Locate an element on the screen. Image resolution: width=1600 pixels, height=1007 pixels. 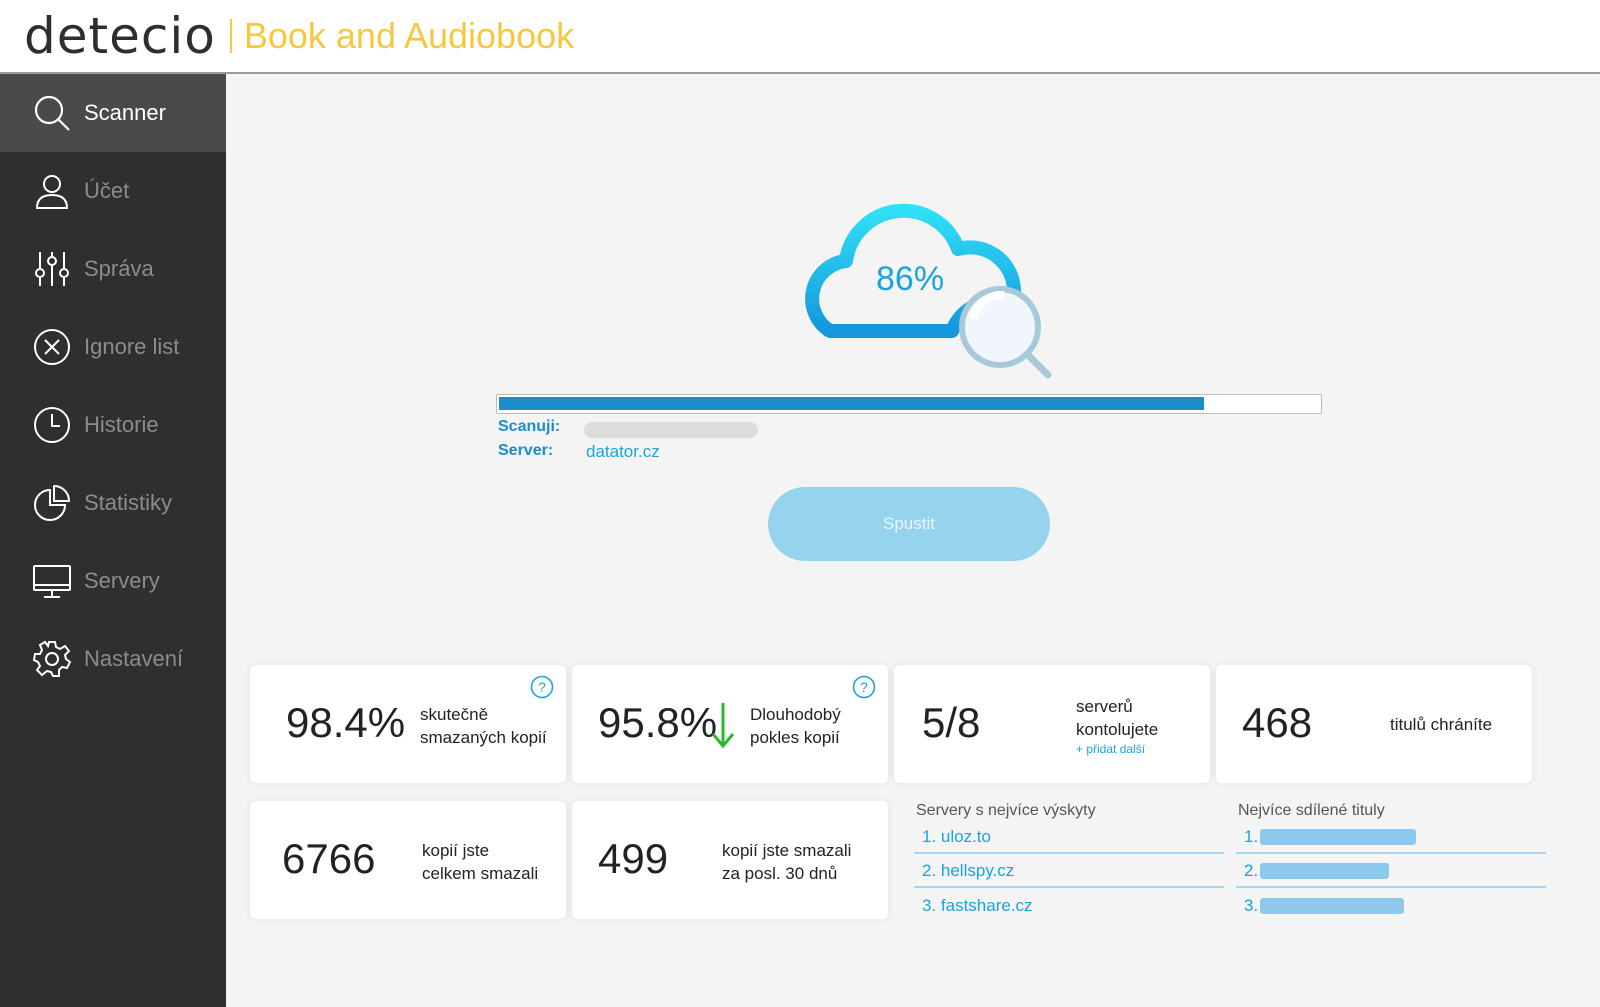
sliders-icon is located at coordinates (52, 269).